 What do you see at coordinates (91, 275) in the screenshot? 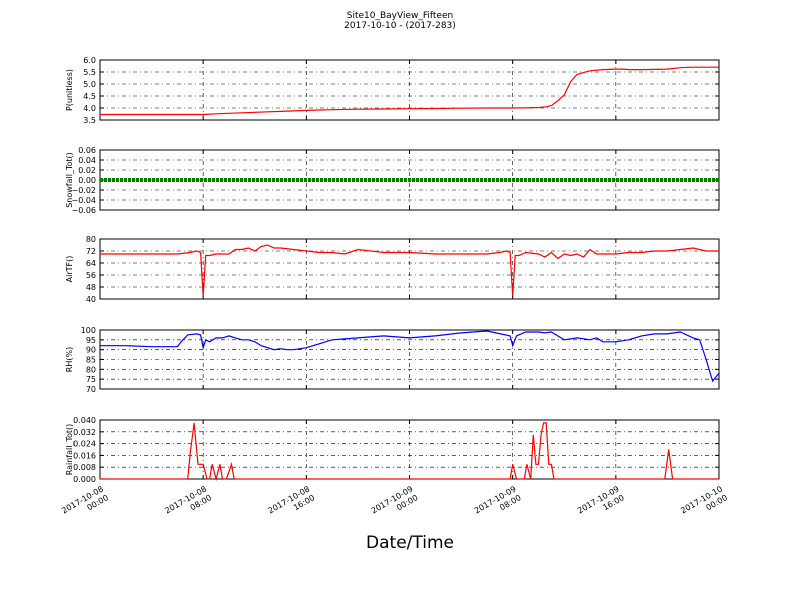
I see `panel-2-ytick-label: 56` at bounding box center [91, 275].